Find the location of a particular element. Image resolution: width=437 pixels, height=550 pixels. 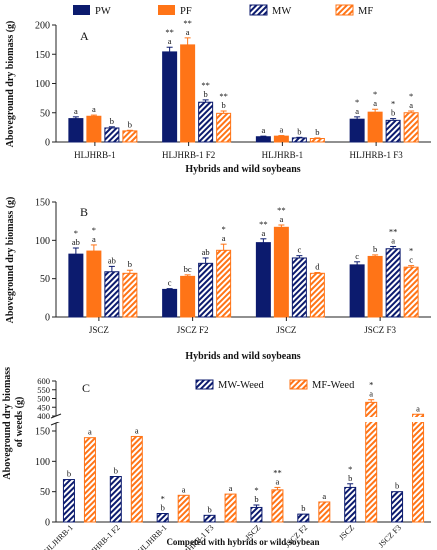

y-tick-label: 100 is located at coordinates (42, 462).